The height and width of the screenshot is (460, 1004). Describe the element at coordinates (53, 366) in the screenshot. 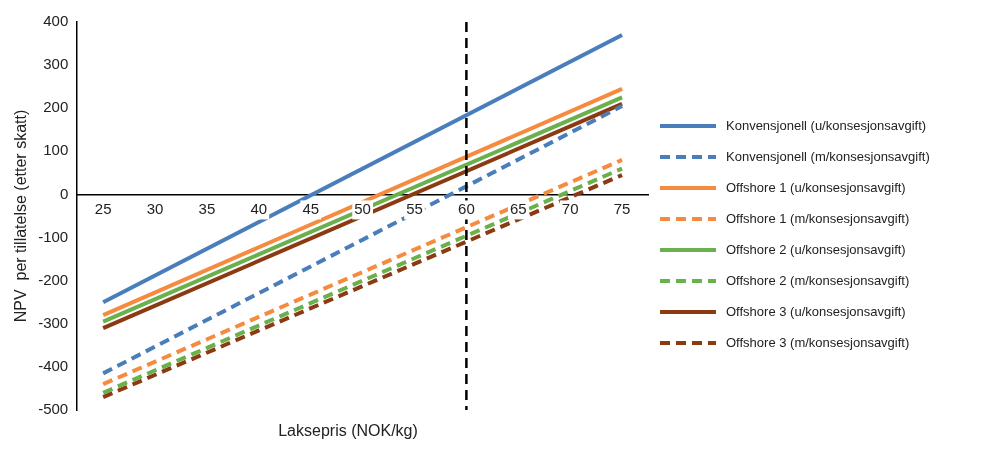

I see `y-tick-label: -400` at that location.